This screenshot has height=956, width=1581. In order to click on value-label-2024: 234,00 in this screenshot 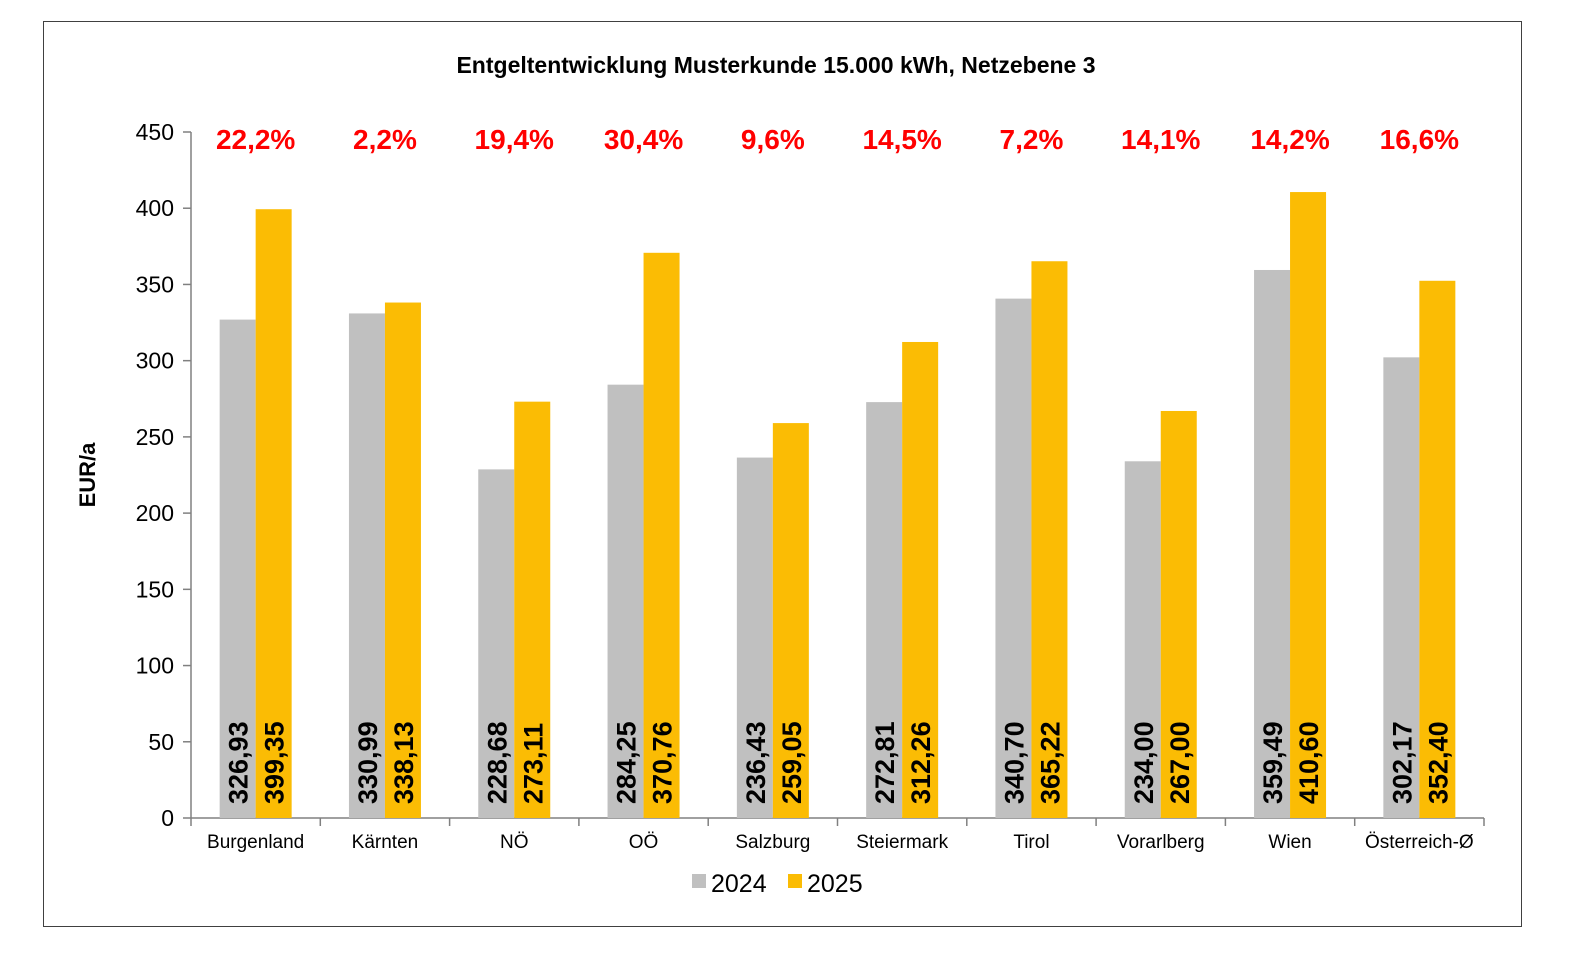, I will do `click(1144, 762)`.